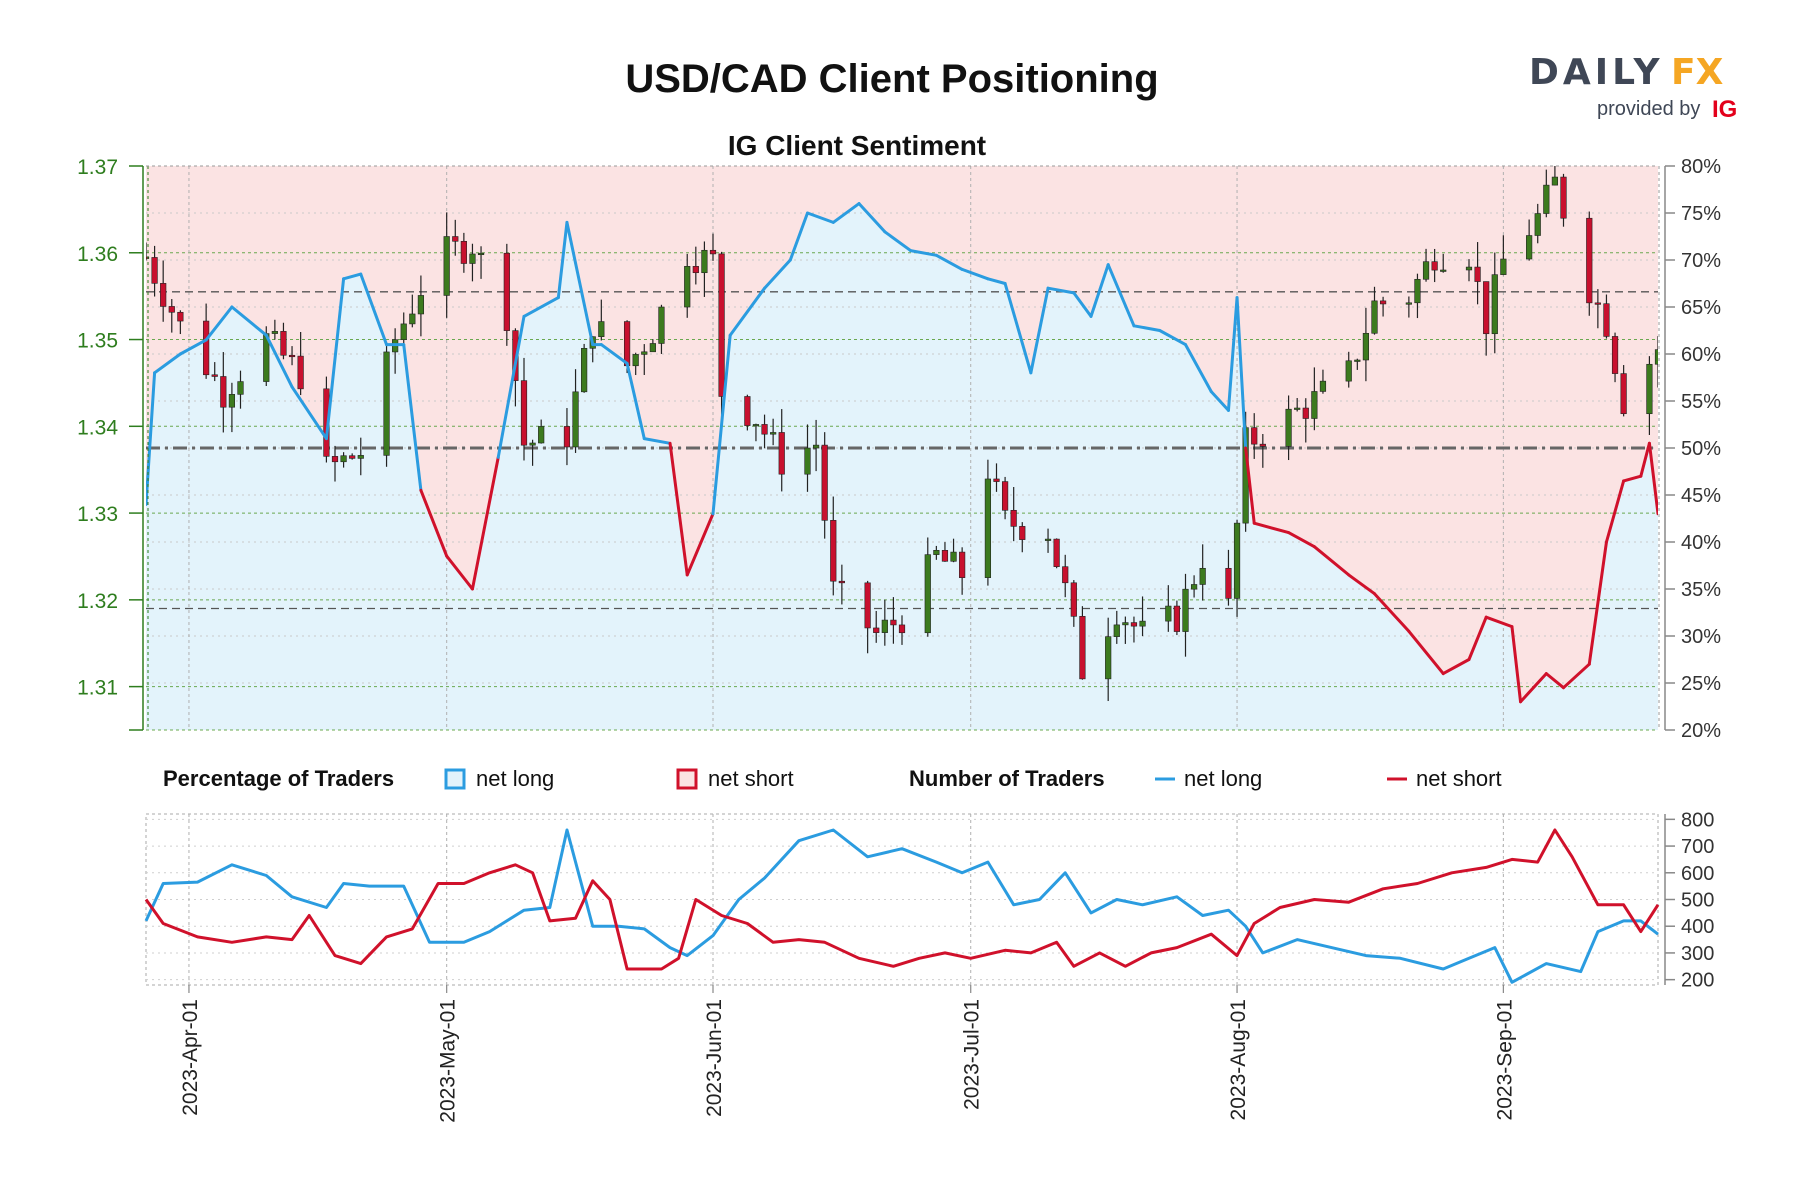 The width and height of the screenshot is (1800, 1200). What do you see at coordinates (1697, 72) in the screenshot?
I see `logo-fx-text: FX` at bounding box center [1697, 72].